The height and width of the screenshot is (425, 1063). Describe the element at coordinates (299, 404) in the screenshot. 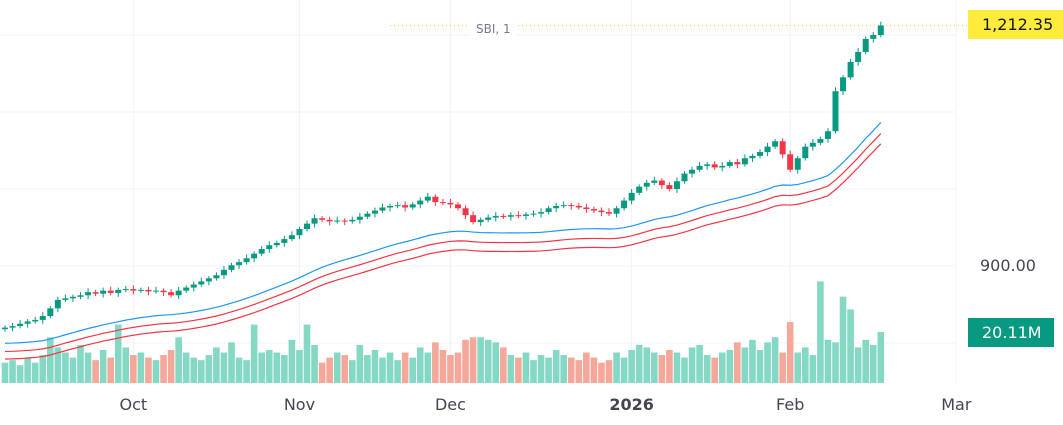

I see `time-axis-label: Nov` at that location.